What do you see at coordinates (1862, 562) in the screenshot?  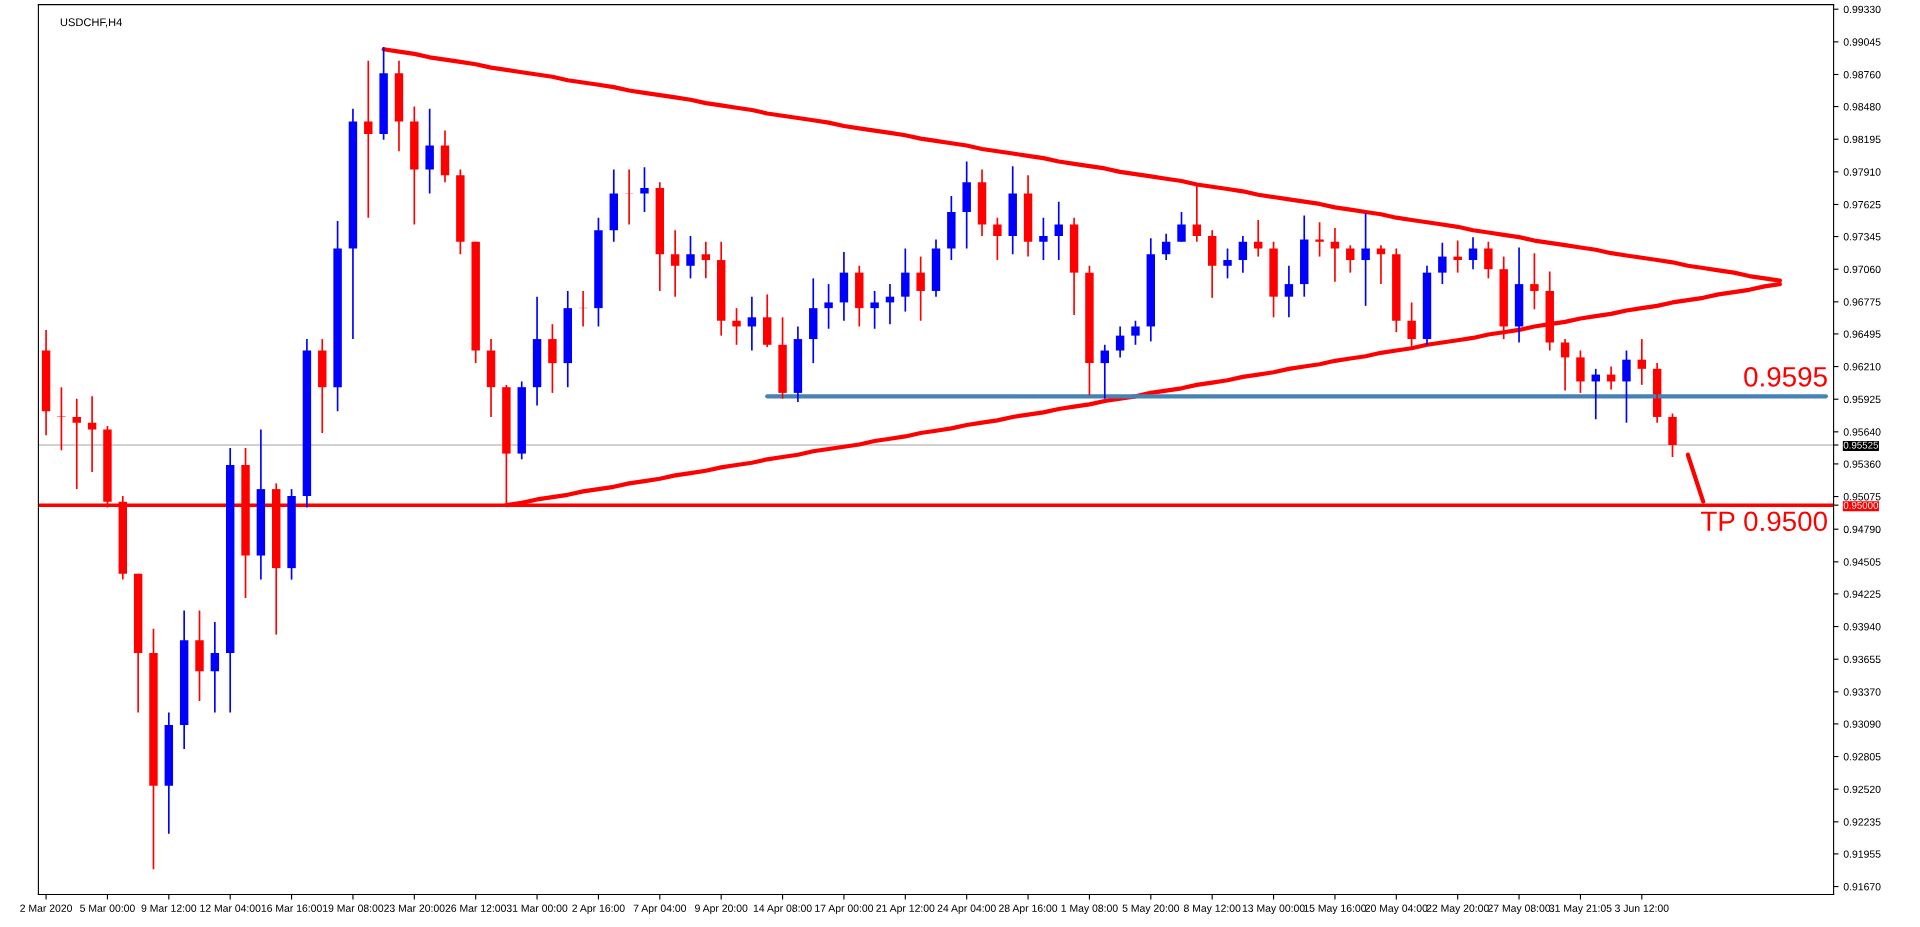 I see `y-tick-label: 0.94505` at bounding box center [1862, 562].